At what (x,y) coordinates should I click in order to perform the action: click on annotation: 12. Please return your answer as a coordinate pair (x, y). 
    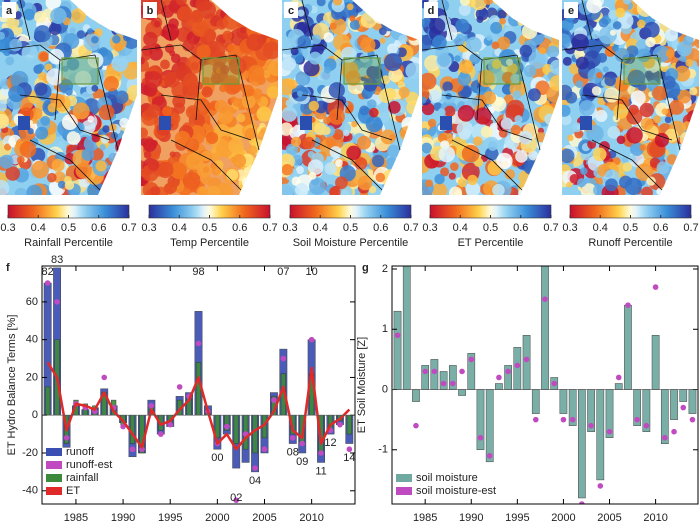
    Looking at the image, I should click on (330, 443).